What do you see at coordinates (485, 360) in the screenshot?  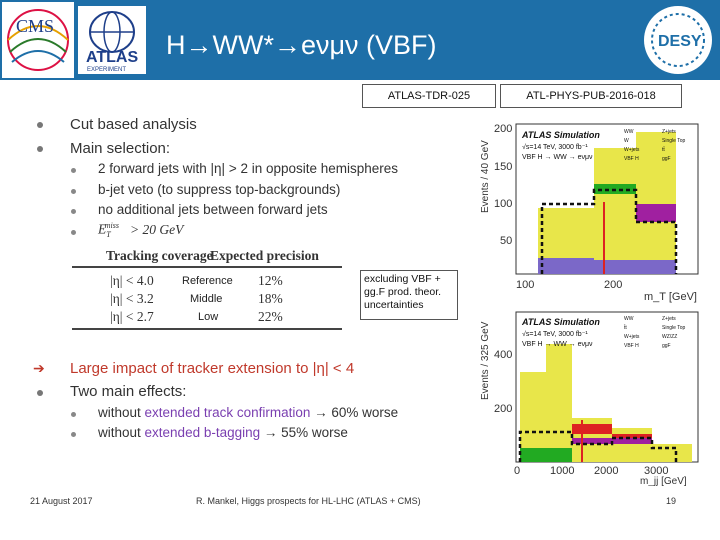 I see `mjj-ylabel: Events / 325 GeV` at bounding box center [485, 360].